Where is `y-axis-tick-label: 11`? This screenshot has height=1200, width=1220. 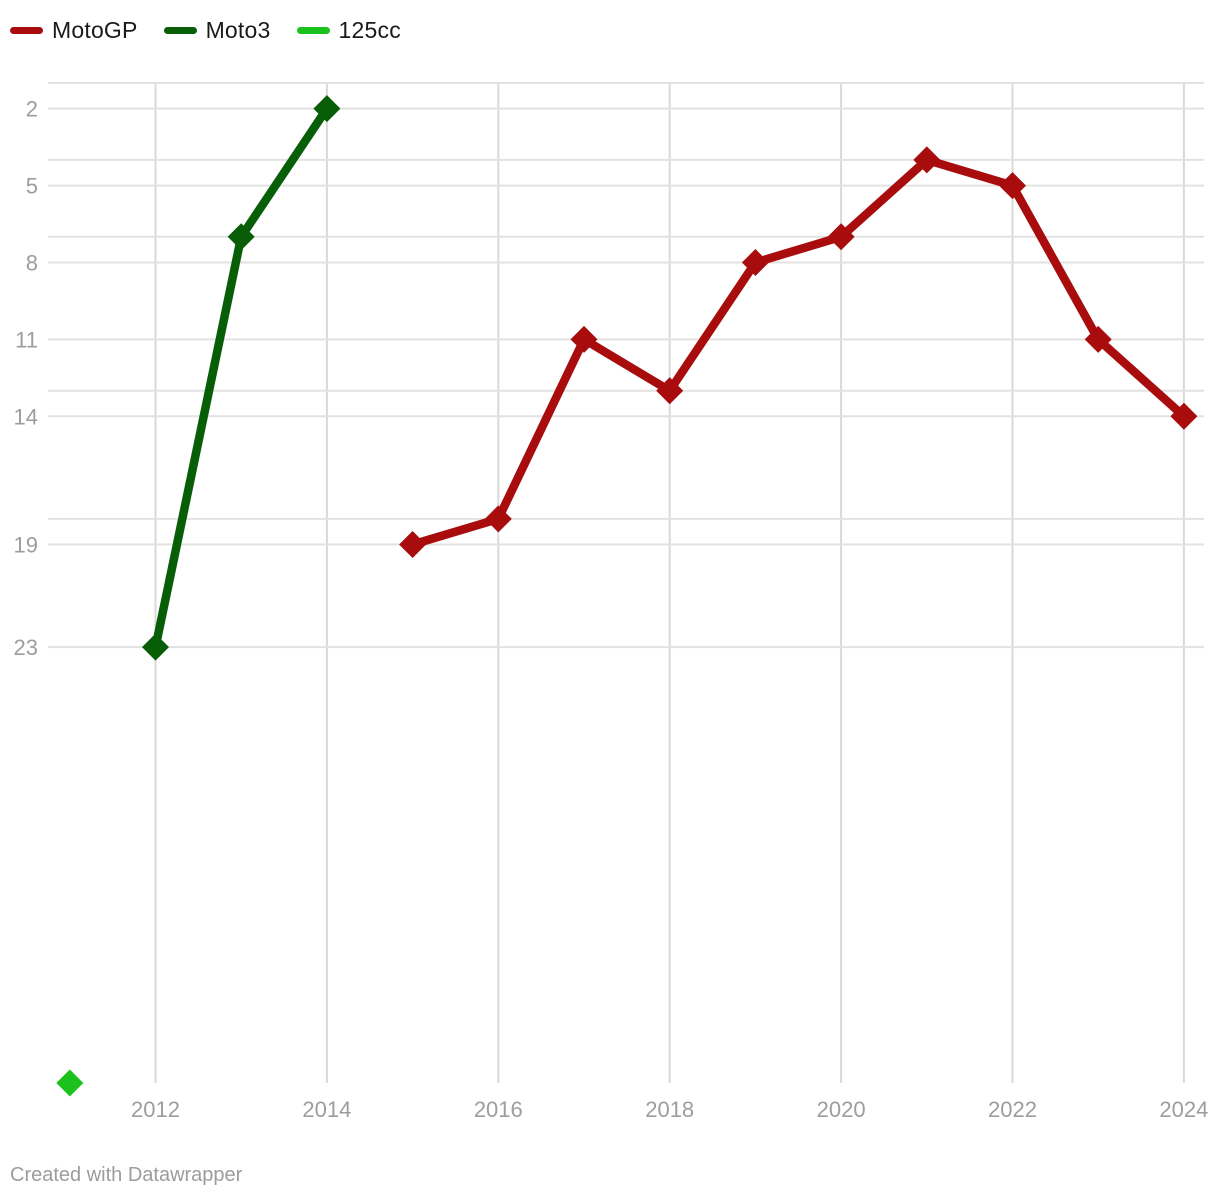 y-axis-tick-label: 11 is located at coordinates (26, 339).